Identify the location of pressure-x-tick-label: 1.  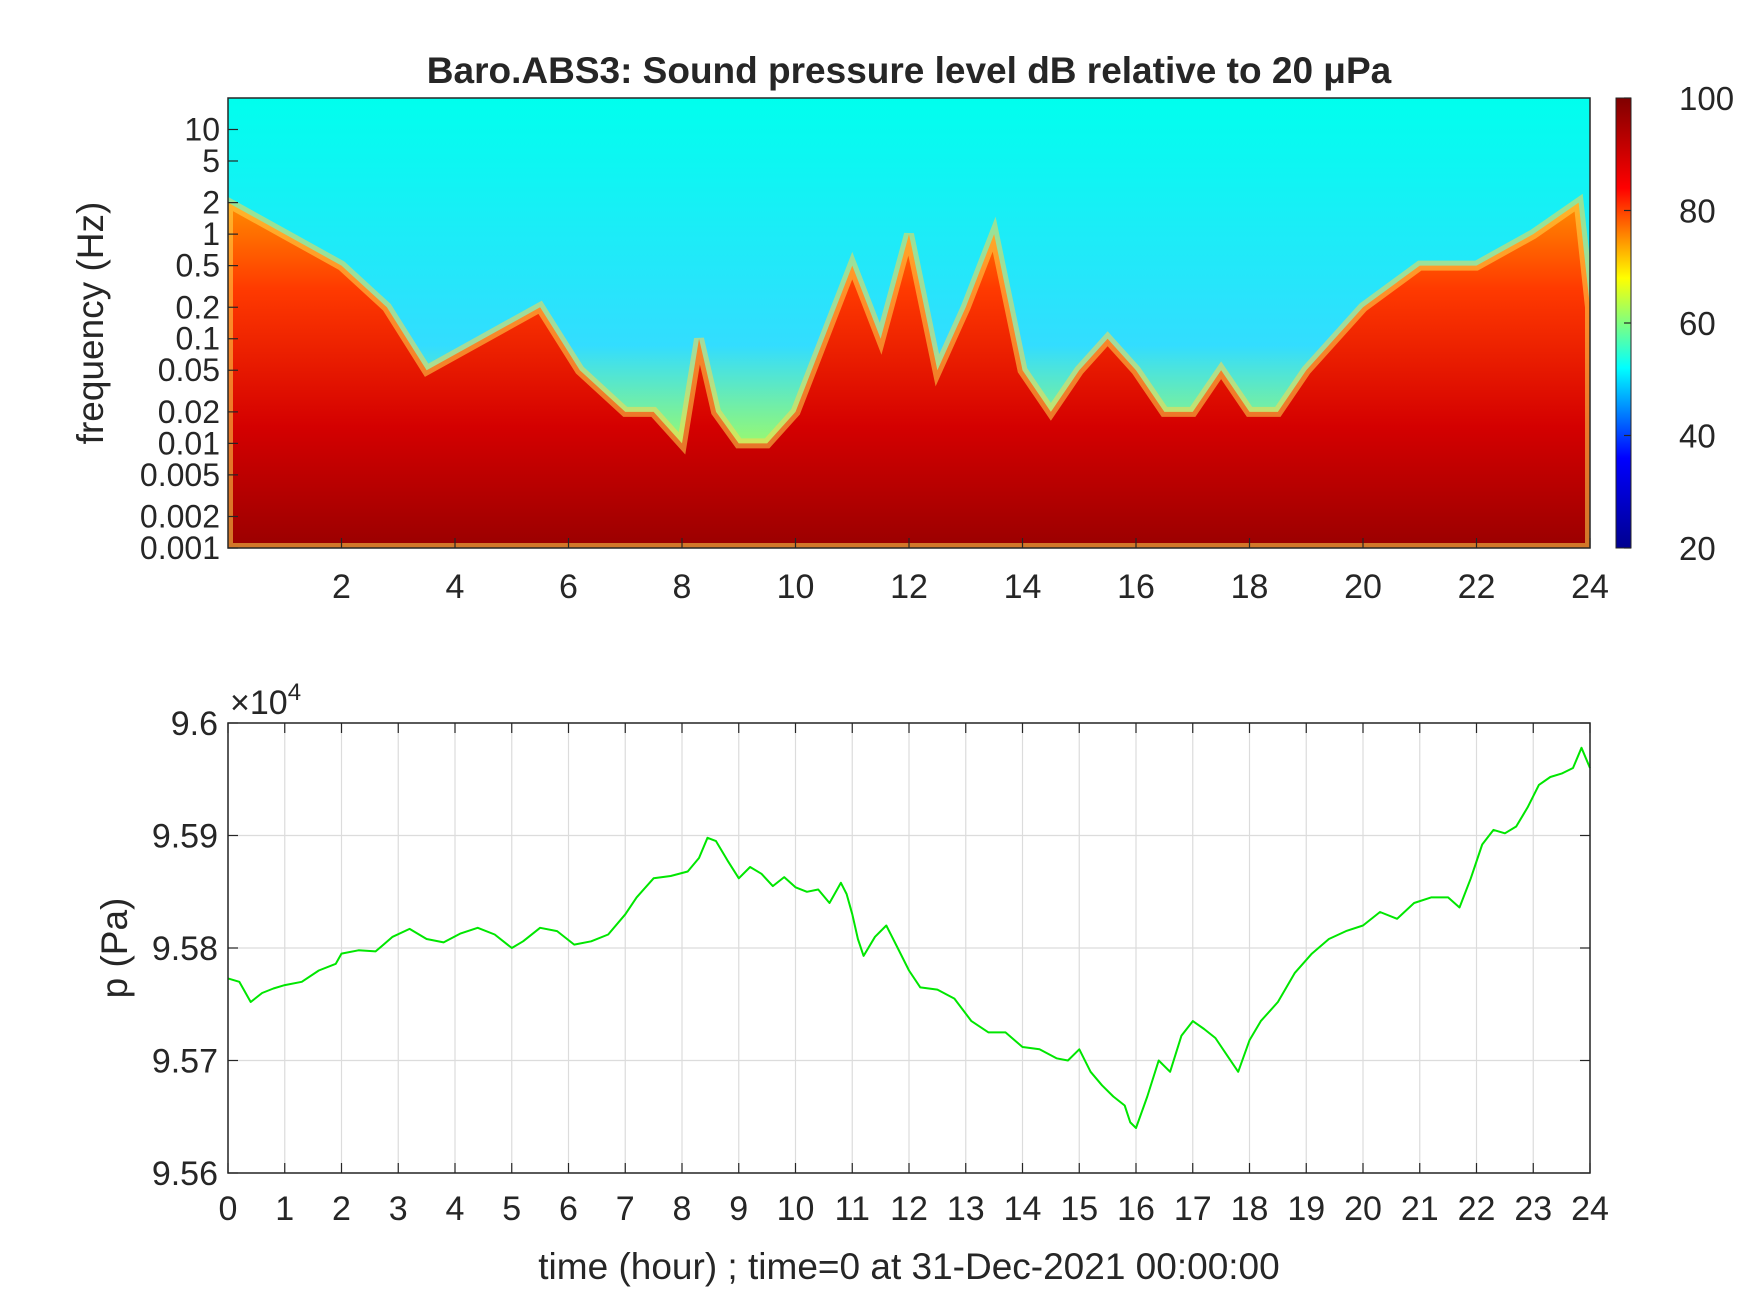
(284, 1209).